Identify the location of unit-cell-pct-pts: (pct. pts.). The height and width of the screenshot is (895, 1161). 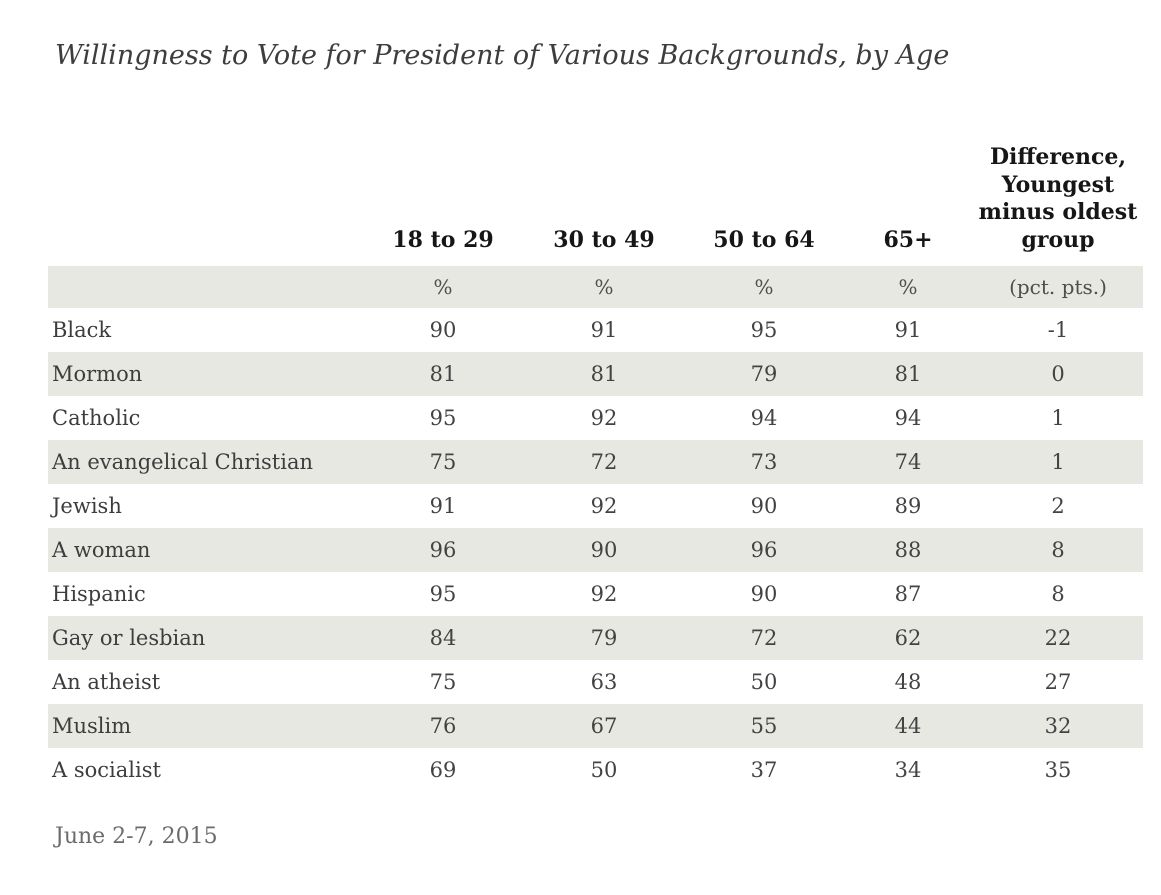
(1058, 287).